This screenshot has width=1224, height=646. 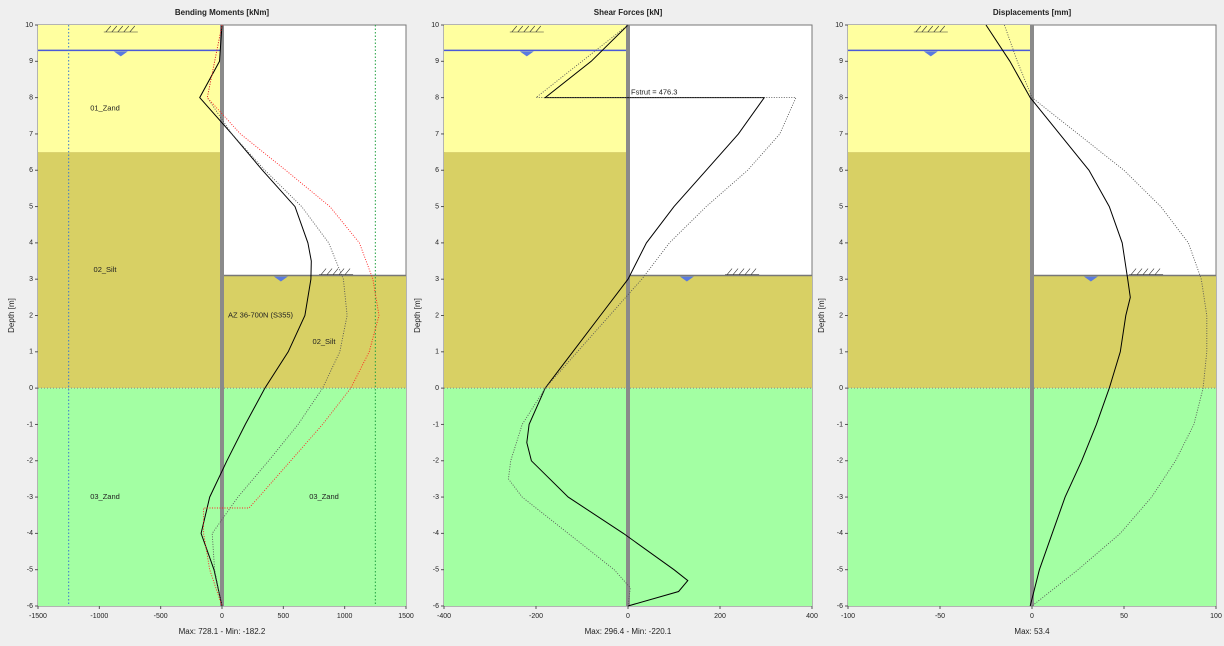 What do you see at coordinates (283, 616) in the screenshot?
I see `x-tick-label: 500` at bounding box center [283, 616].